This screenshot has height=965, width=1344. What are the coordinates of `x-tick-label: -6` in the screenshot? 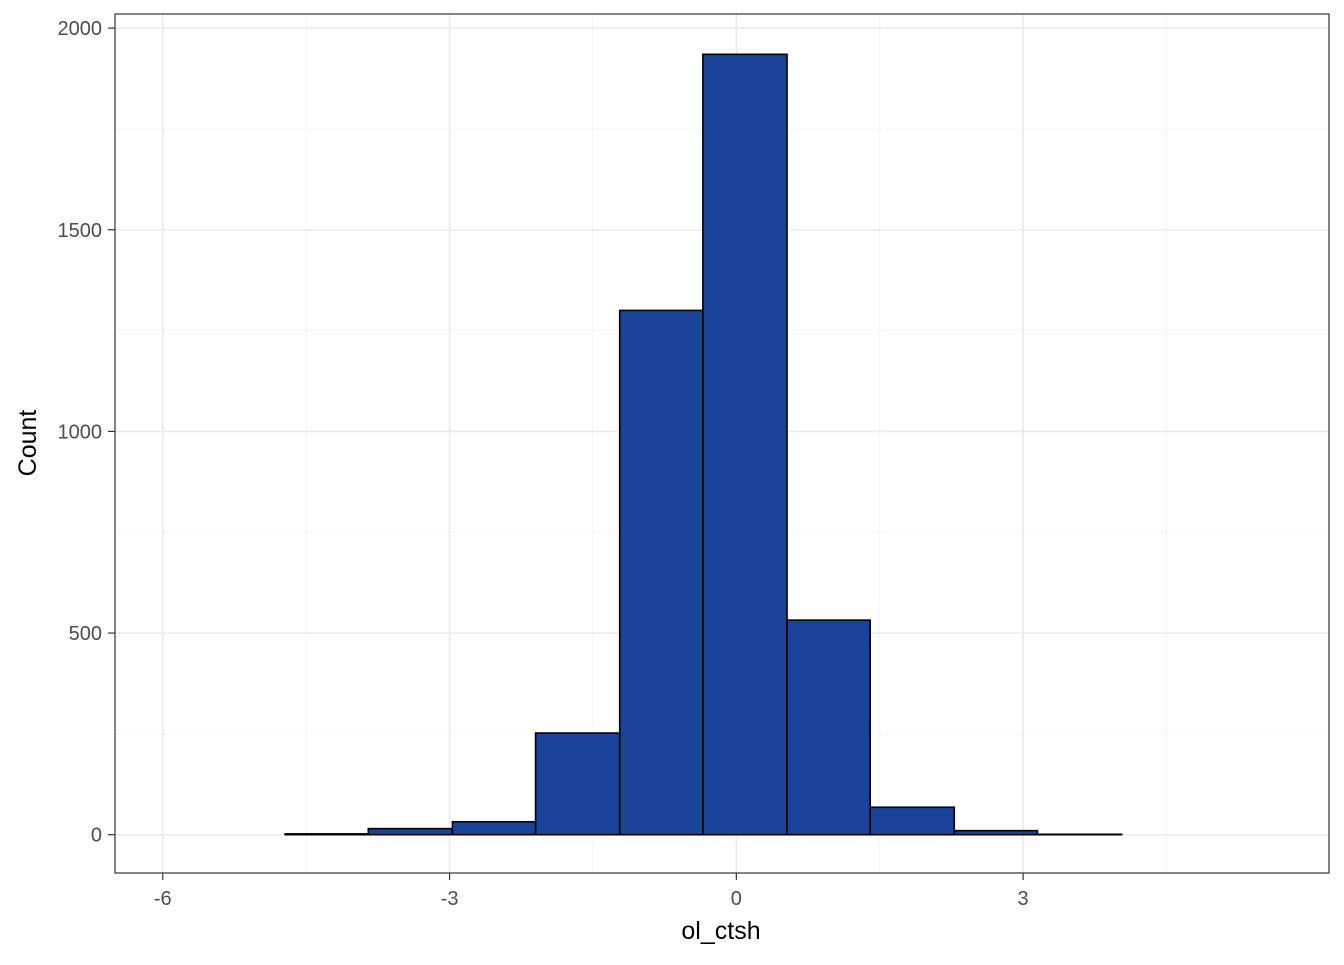 It's located at (163, 899).